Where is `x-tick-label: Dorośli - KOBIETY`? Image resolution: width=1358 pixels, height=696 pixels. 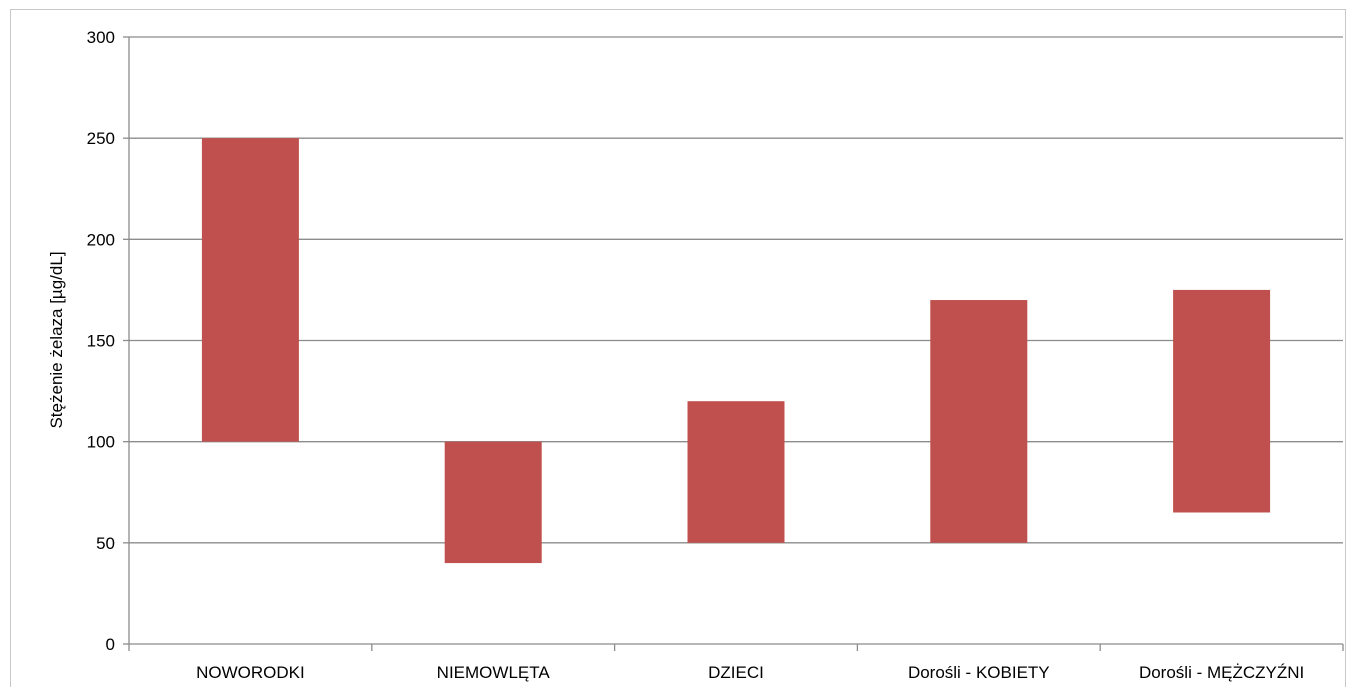 x-tick-label: Dorośli - KOBIETY is located at coordinates (979, 672).